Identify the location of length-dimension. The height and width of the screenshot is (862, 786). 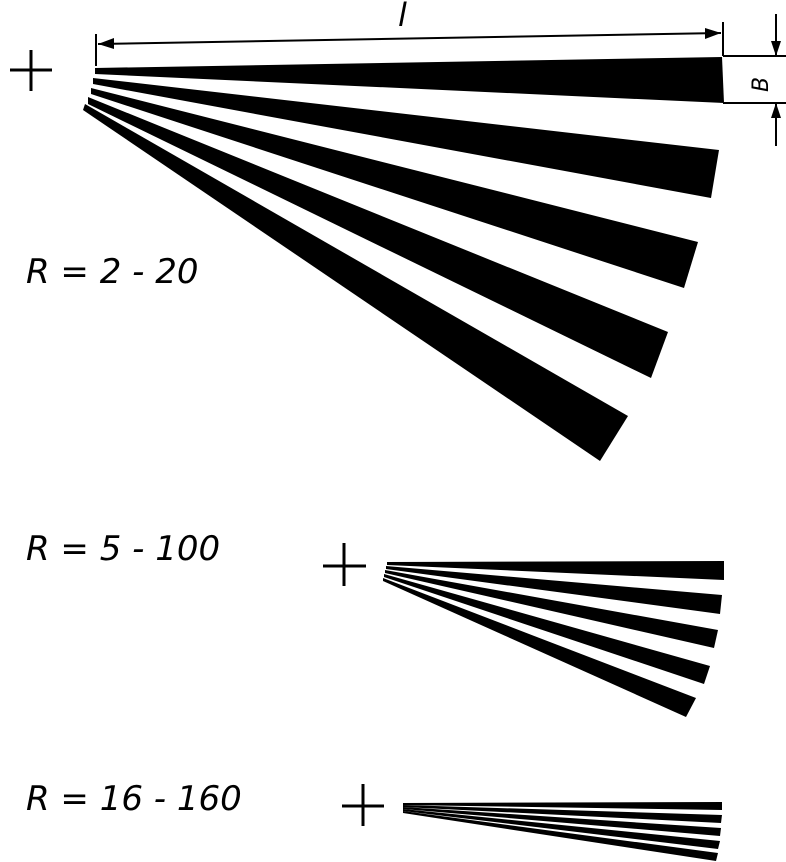
(409, 44).